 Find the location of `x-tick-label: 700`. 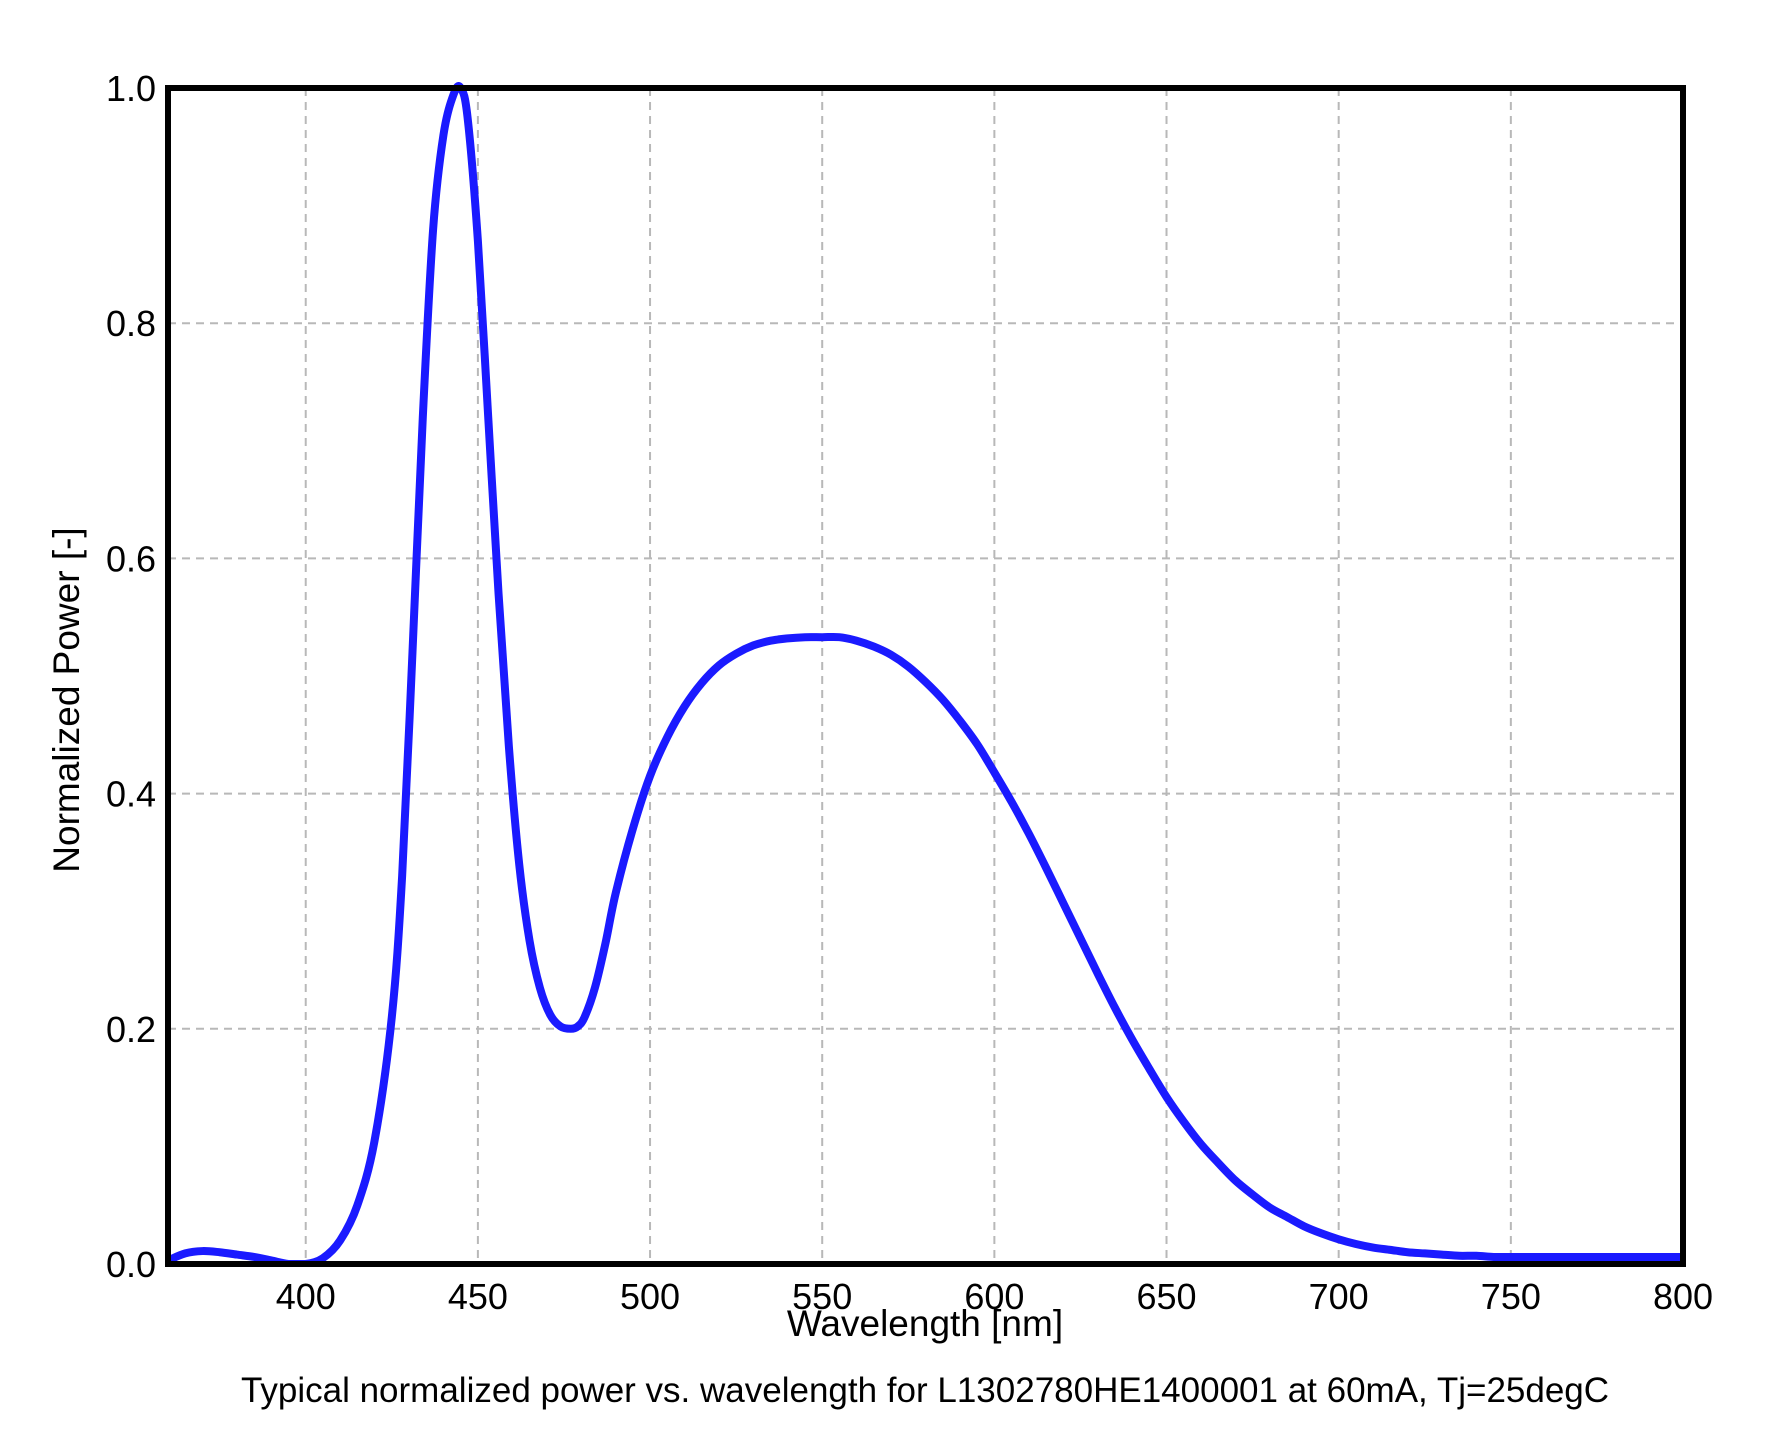

x-tick-label: 700 is located at coordinates (1339, 1296).